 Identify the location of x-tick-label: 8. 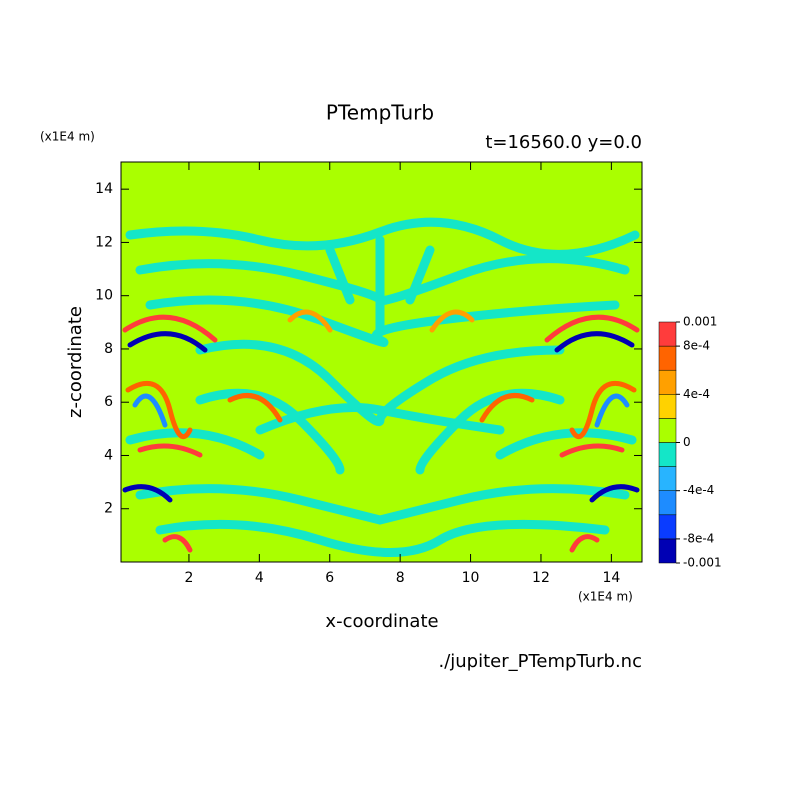
(400, 578).